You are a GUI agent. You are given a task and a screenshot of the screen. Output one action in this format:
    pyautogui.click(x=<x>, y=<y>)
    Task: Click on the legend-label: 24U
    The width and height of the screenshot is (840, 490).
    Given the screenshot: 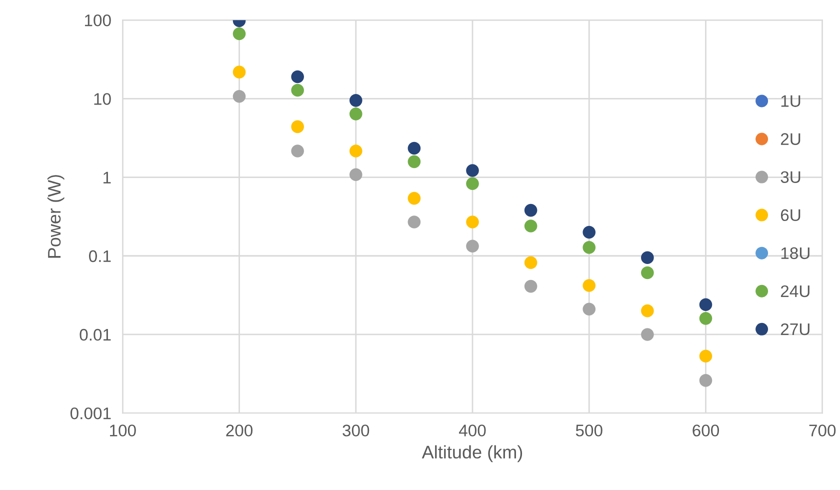 What is the action you would take?
    pyautogui.click(x=795, y=291)
    